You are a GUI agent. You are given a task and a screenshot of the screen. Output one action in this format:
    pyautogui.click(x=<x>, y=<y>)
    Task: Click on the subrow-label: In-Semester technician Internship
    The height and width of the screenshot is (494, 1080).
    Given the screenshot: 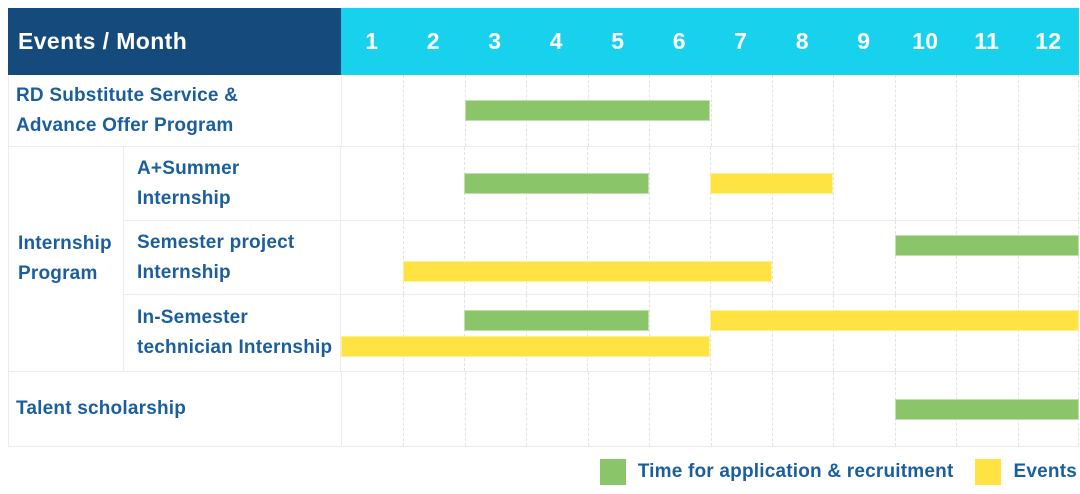 What is the action you would take?
    pyautogui.click(x=232, y=333)
    